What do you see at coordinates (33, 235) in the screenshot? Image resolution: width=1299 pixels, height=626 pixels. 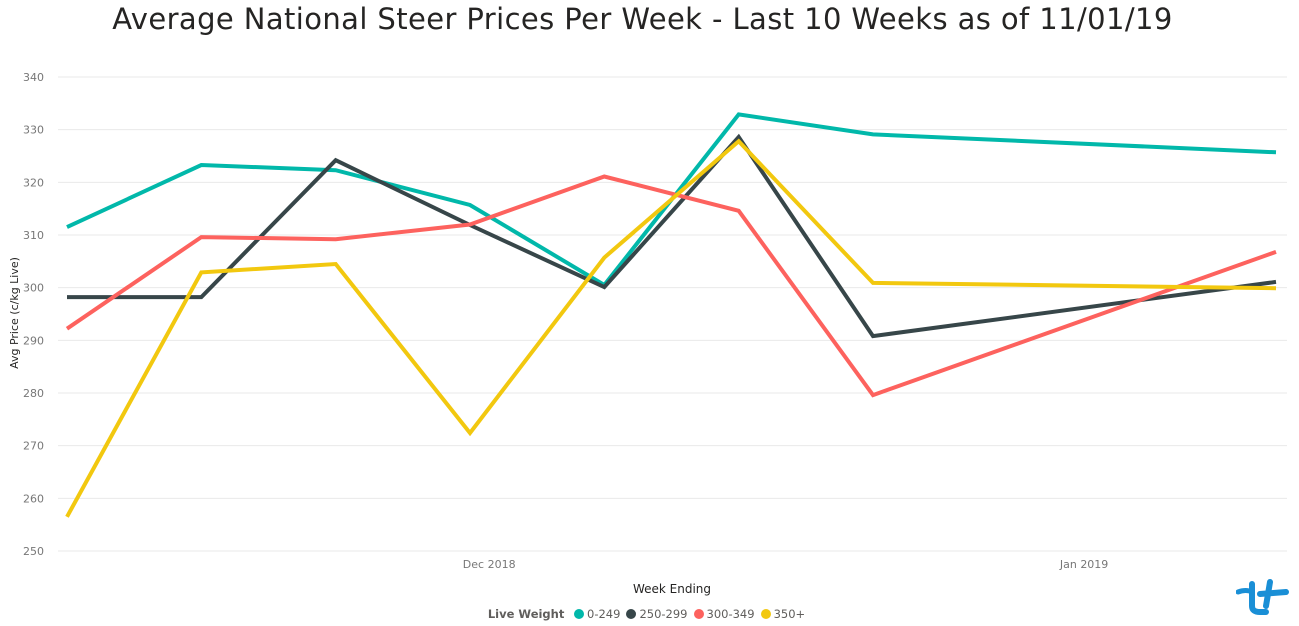 I see `y-tick-label: 310` at bounding box center [33, 235].